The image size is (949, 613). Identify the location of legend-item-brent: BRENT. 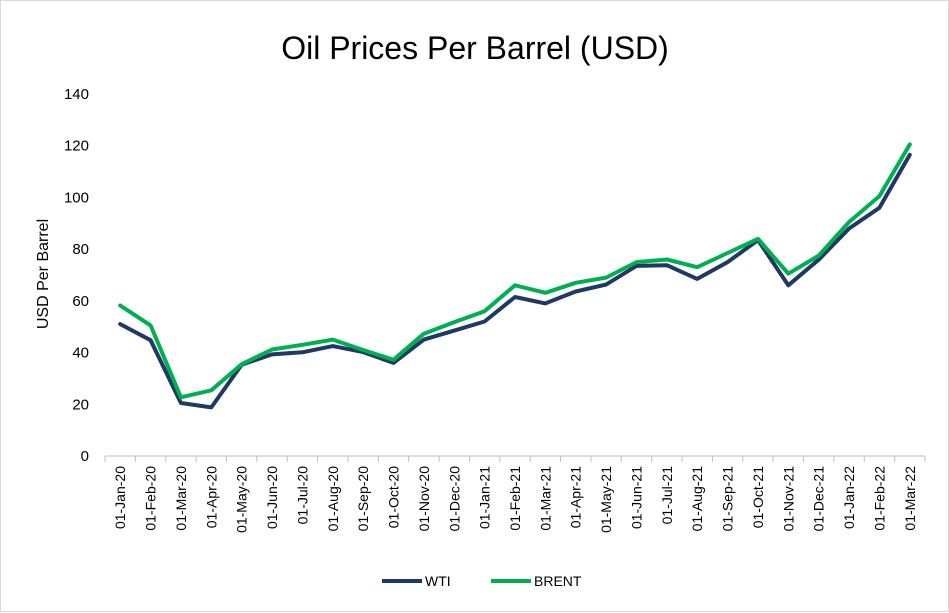
(536, 581).